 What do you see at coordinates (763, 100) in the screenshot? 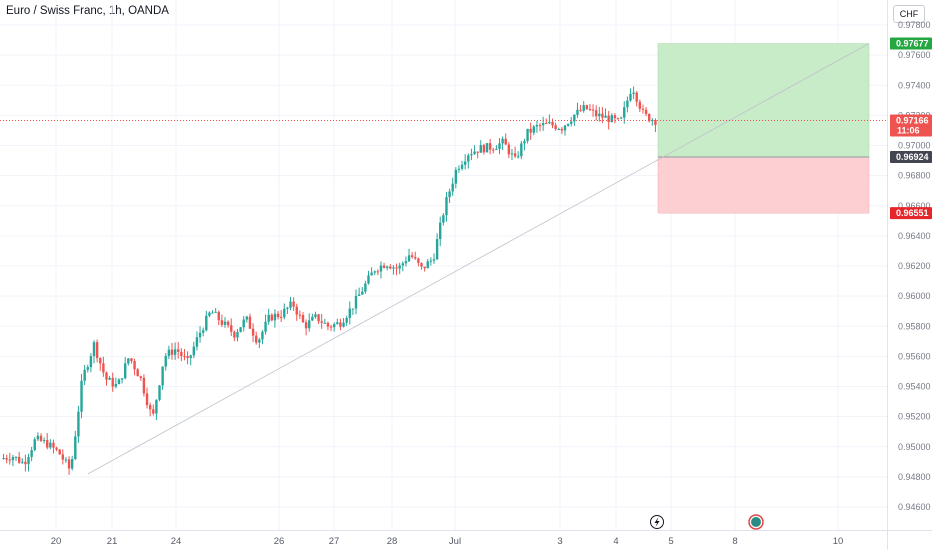
I see `profit-zone` at bounding box center [763, 100].